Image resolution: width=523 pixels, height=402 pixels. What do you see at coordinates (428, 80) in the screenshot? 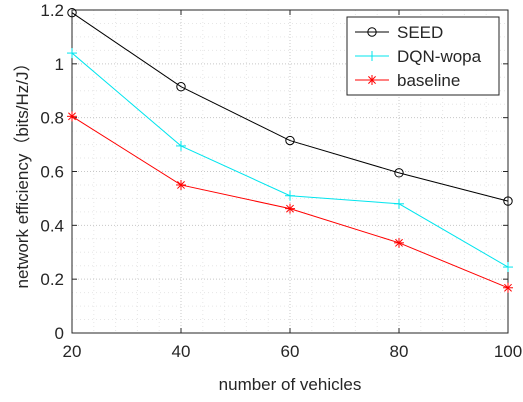
I see `legend-label: baseline` at bounding box center [428, 80].